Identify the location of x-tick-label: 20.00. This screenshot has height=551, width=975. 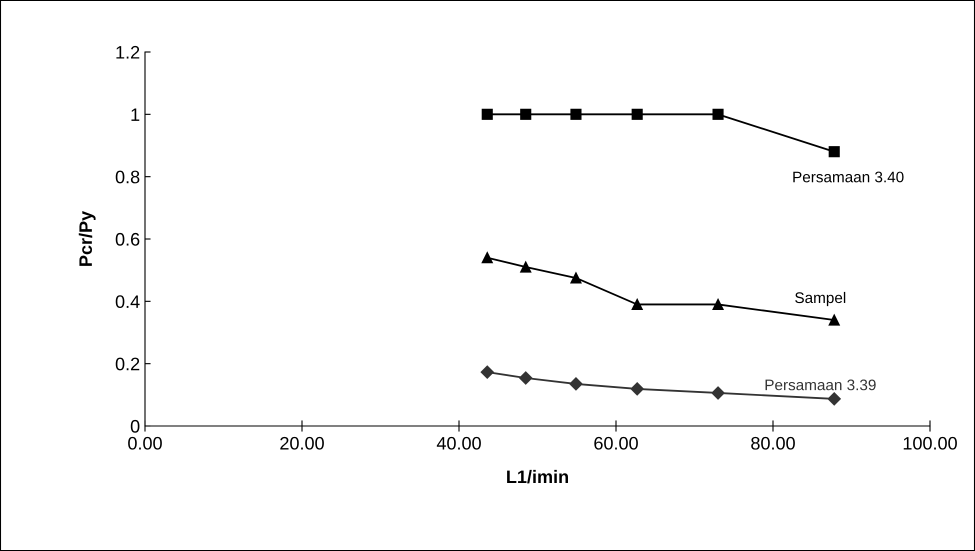
(302, 443).